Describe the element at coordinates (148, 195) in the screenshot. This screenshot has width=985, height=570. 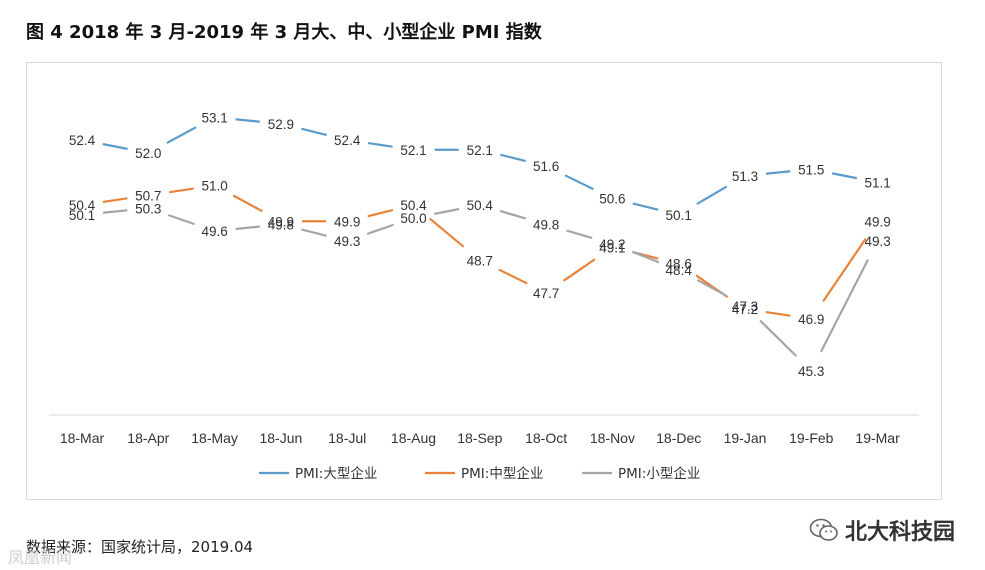
I see `data-label: 50.7` at that location.